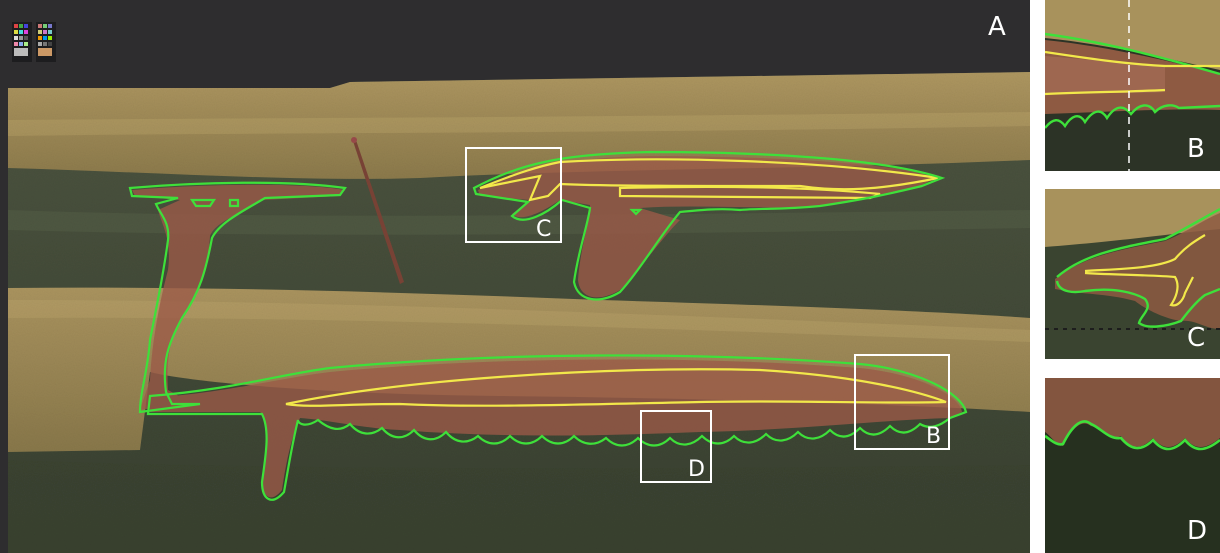 This screenshot has height=553, width=1220. Describe the element at coordinates (902, 402) in the screenshot. I see `inset-box-b: B` at that location.